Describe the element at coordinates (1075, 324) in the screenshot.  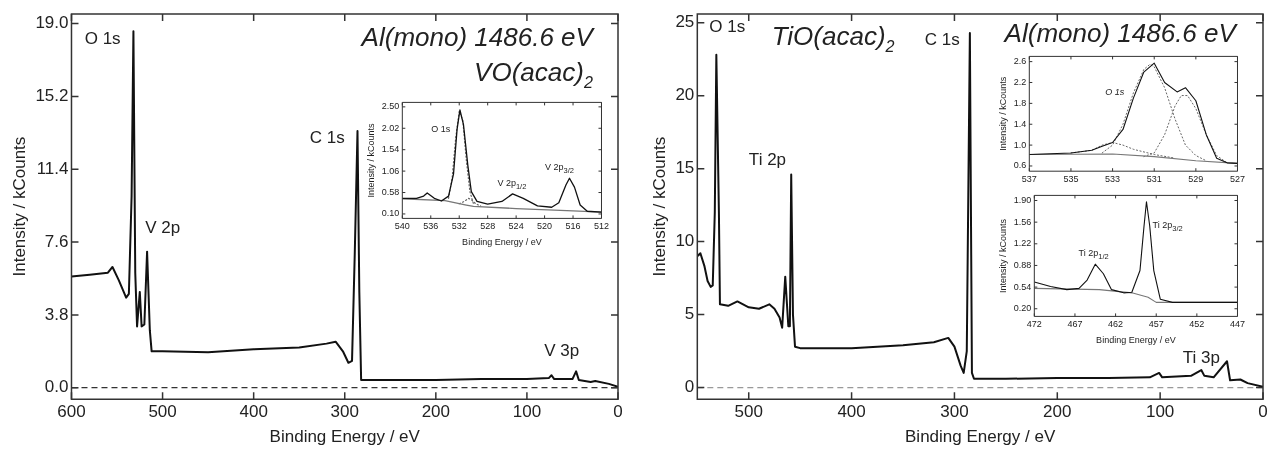
I see `x-tick-label: 467` at that location.